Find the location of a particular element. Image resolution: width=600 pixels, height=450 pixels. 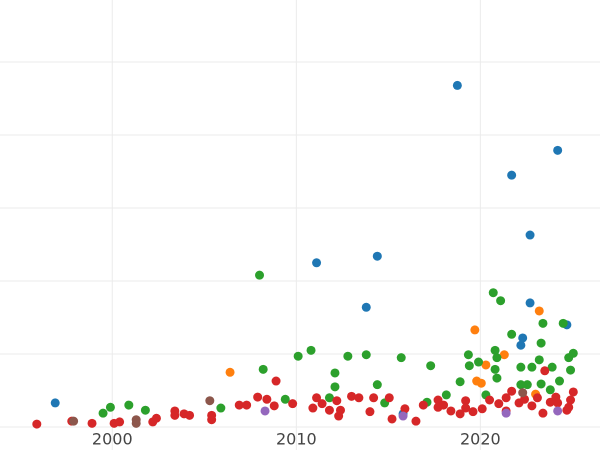

x-tick-label: 2000 is located at coordinates (112, 439).